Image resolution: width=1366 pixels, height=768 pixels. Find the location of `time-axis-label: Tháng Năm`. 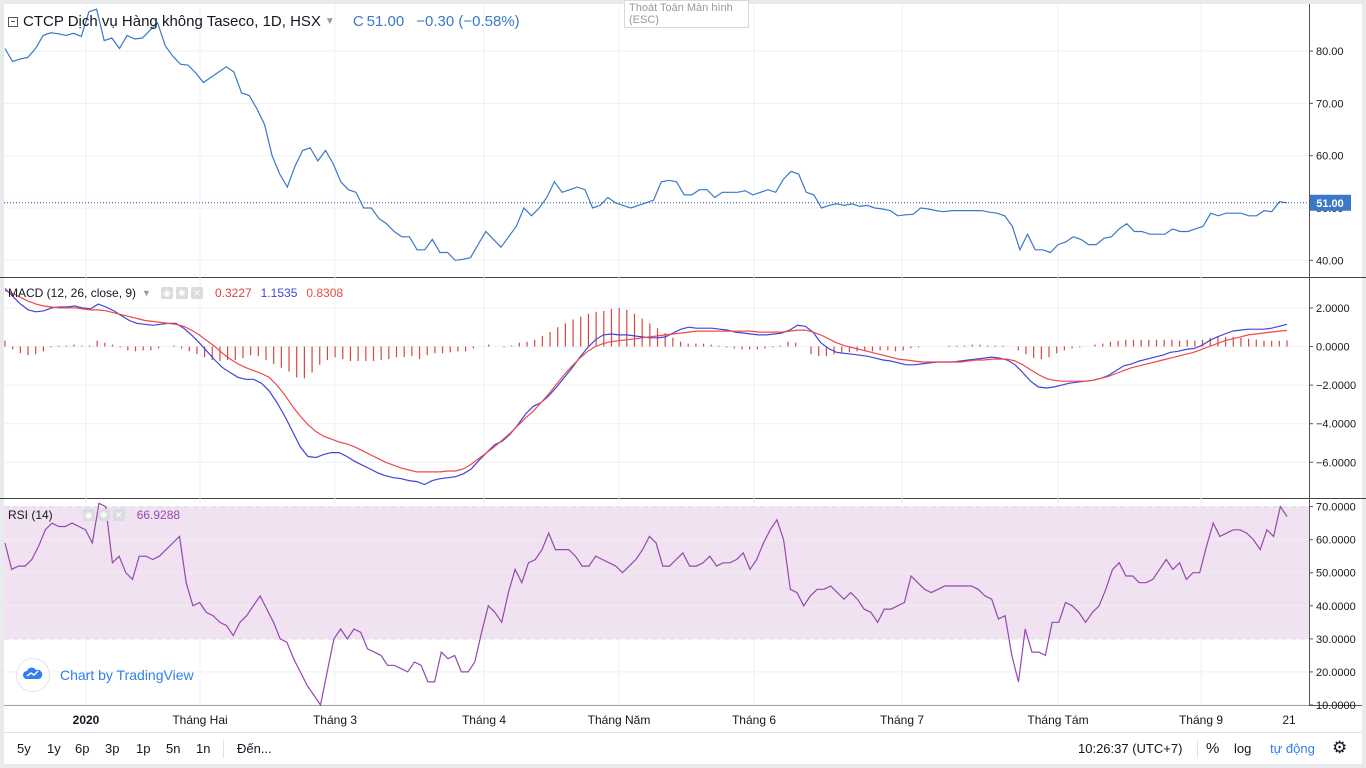

time-axis-label: Tháng Năm is located at coordinates (619, 720).